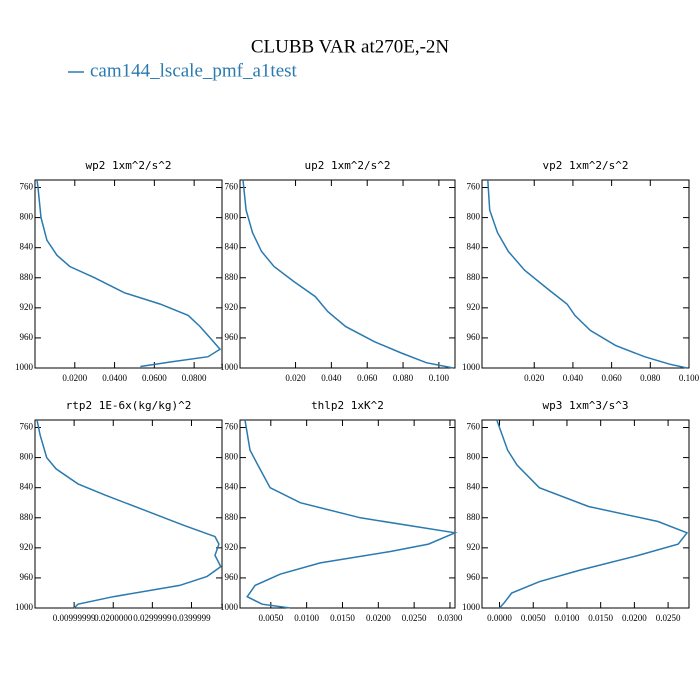  I want to click on x-tick-label: 0.0399999, so click(191, 618).